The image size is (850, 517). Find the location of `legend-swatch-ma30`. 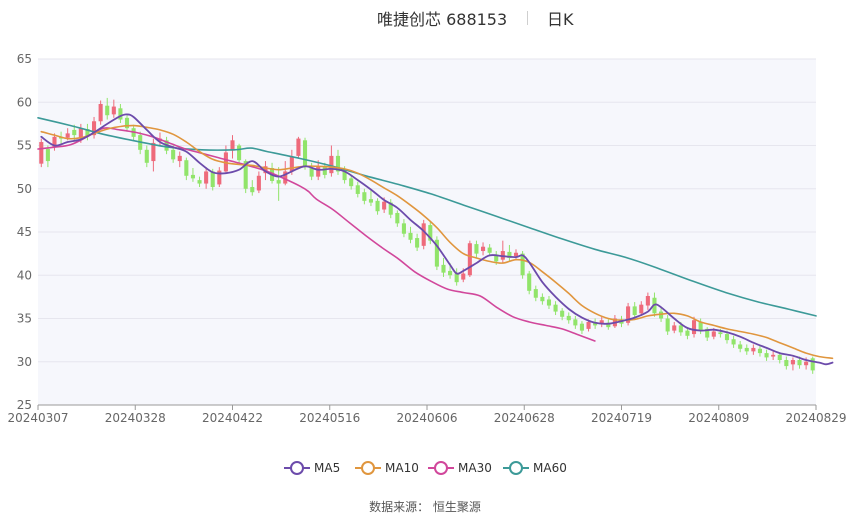

legend-swatch-ma30 is located at coordinates (441, 468).